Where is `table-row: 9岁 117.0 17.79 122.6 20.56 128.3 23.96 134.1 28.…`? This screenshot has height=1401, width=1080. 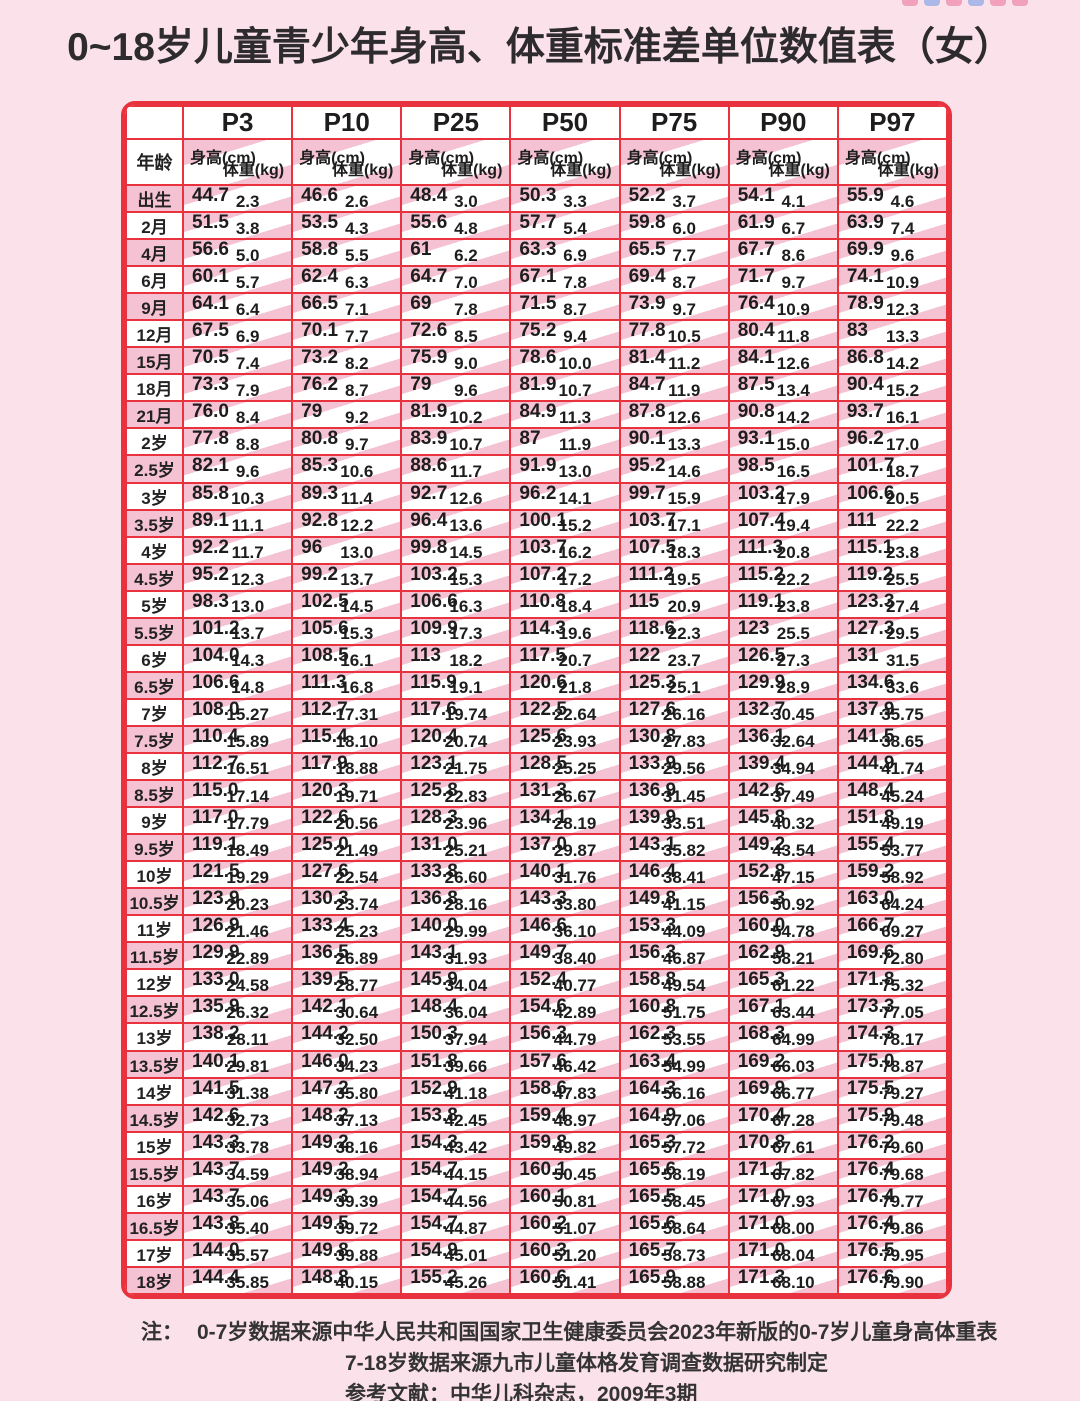
table-row: 9岁 117.0 17.79 122.6 20.56 128.3 23.96 134.1 28.… is located at coordinates (536, 821).